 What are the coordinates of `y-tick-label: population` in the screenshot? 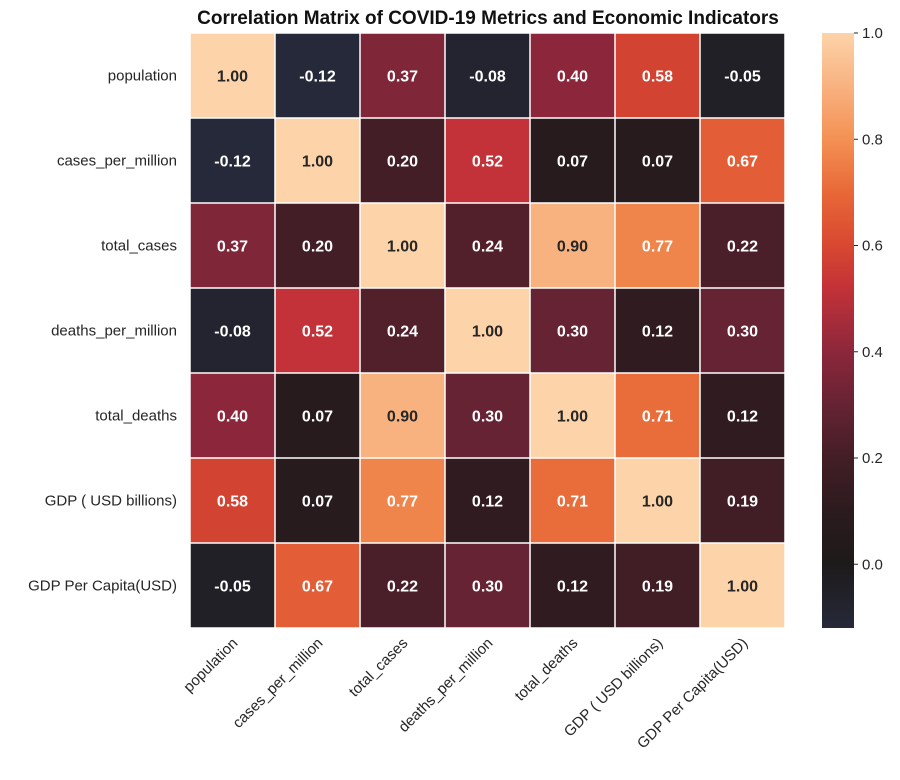 It's located at (142, 76).